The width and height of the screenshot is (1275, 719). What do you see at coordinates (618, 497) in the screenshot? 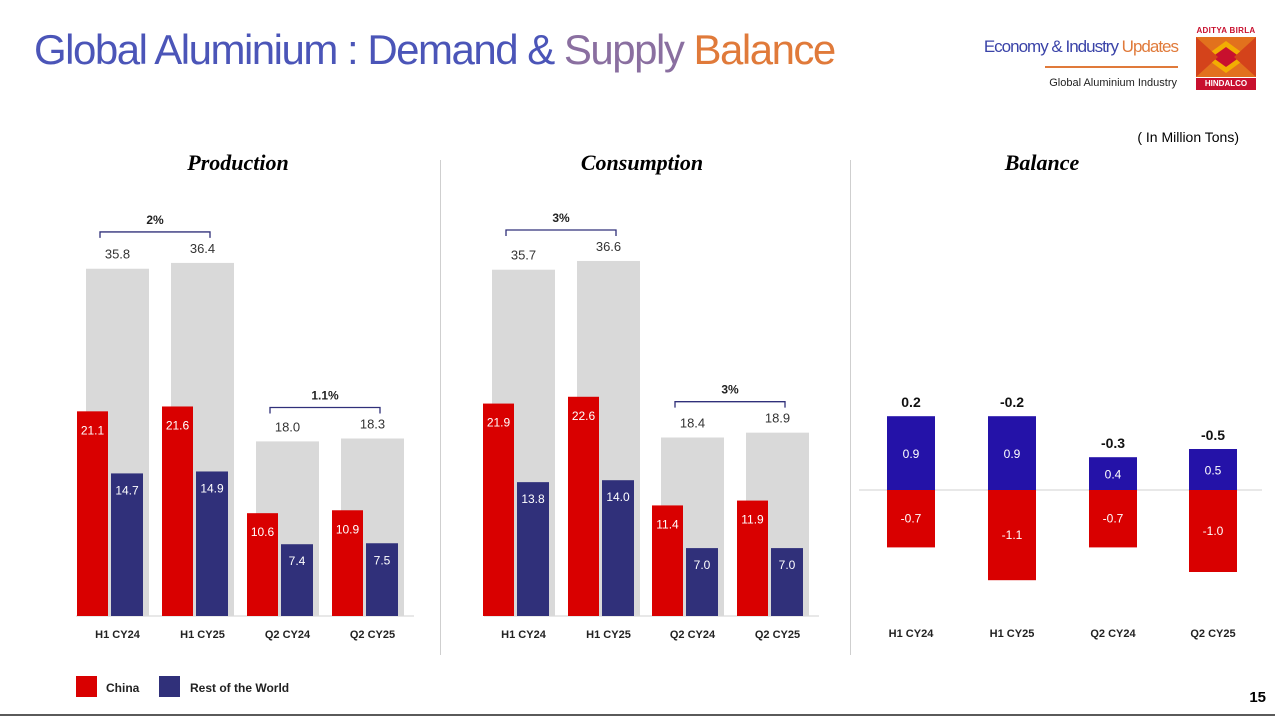
I see `consumption-rest-label: 14.0` at bounding box center [618, 497].